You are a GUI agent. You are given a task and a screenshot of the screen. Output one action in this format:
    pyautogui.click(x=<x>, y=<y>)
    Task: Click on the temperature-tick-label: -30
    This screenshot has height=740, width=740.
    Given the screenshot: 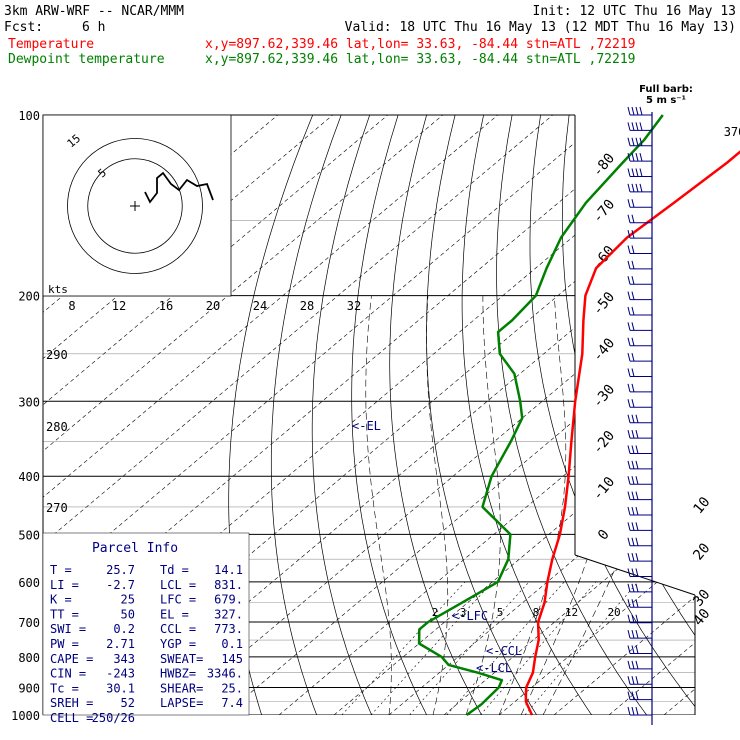 What is the action you would take?
    pyautogui.click(x=604, y=397)
    